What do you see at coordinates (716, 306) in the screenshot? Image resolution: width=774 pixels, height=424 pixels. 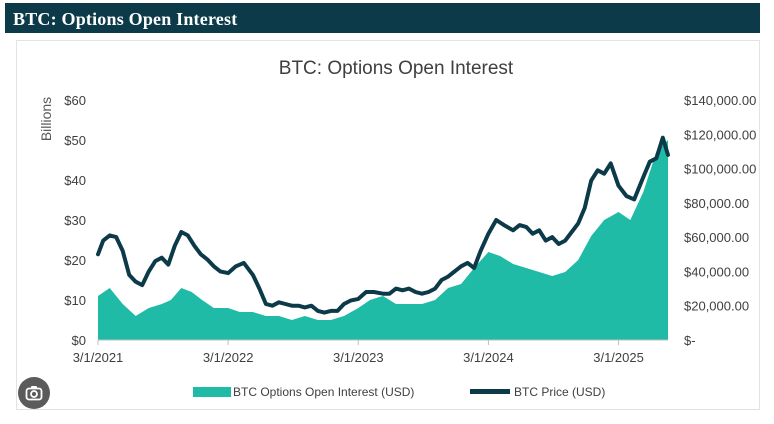 I see `y-right-tick-label: $20,000.00` at bounding box center [716, 306].